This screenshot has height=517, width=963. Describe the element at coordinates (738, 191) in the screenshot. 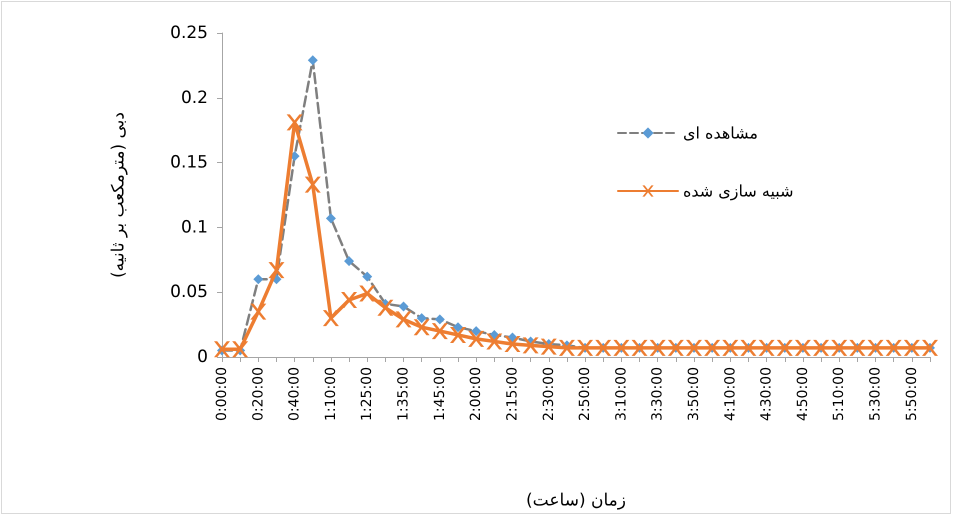

I see `legend-label: شبیه سازی شده` at that location.